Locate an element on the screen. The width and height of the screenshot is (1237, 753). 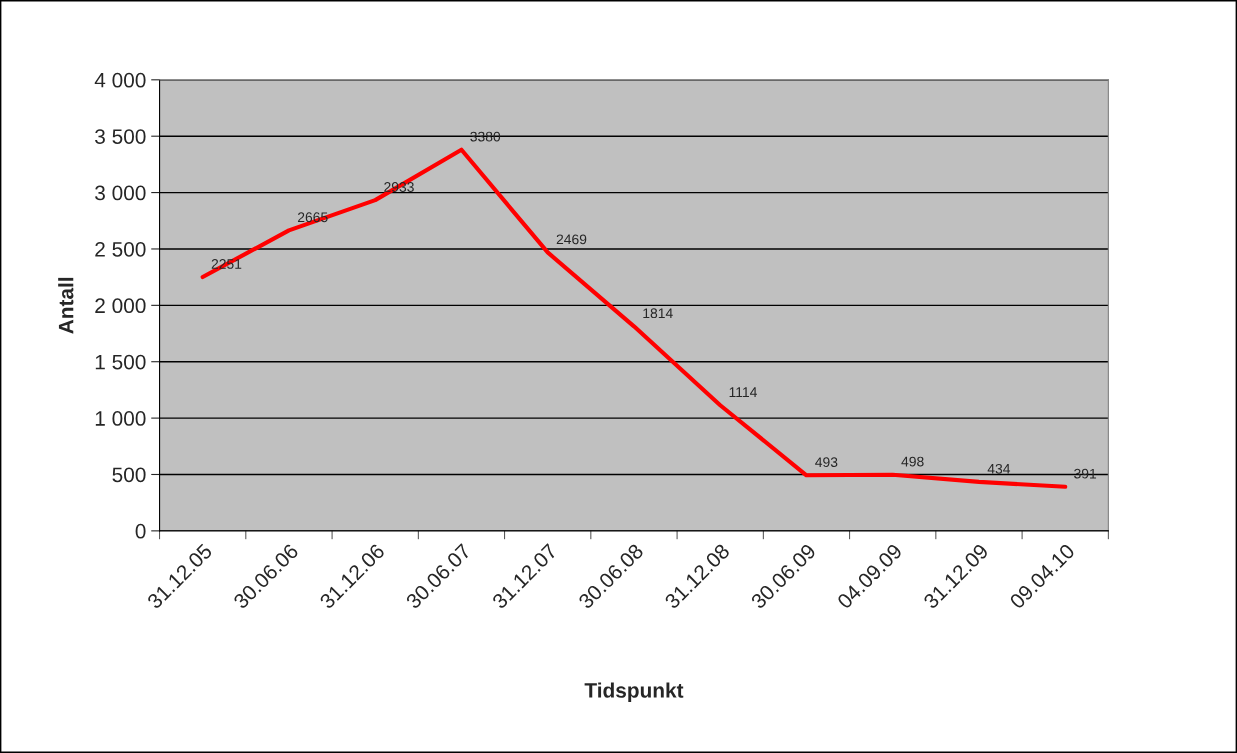
y-tick-label: 3 000 is located at coordinates (120, 193).